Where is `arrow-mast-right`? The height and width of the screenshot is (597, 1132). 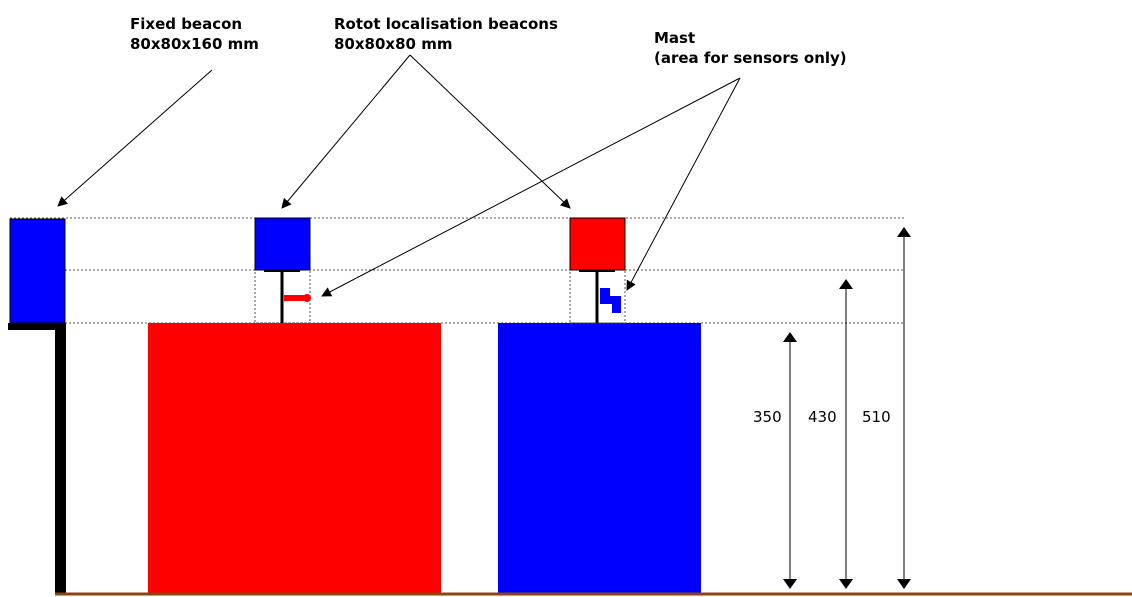 arrow-mast-right is located at coordinates (683, 184).